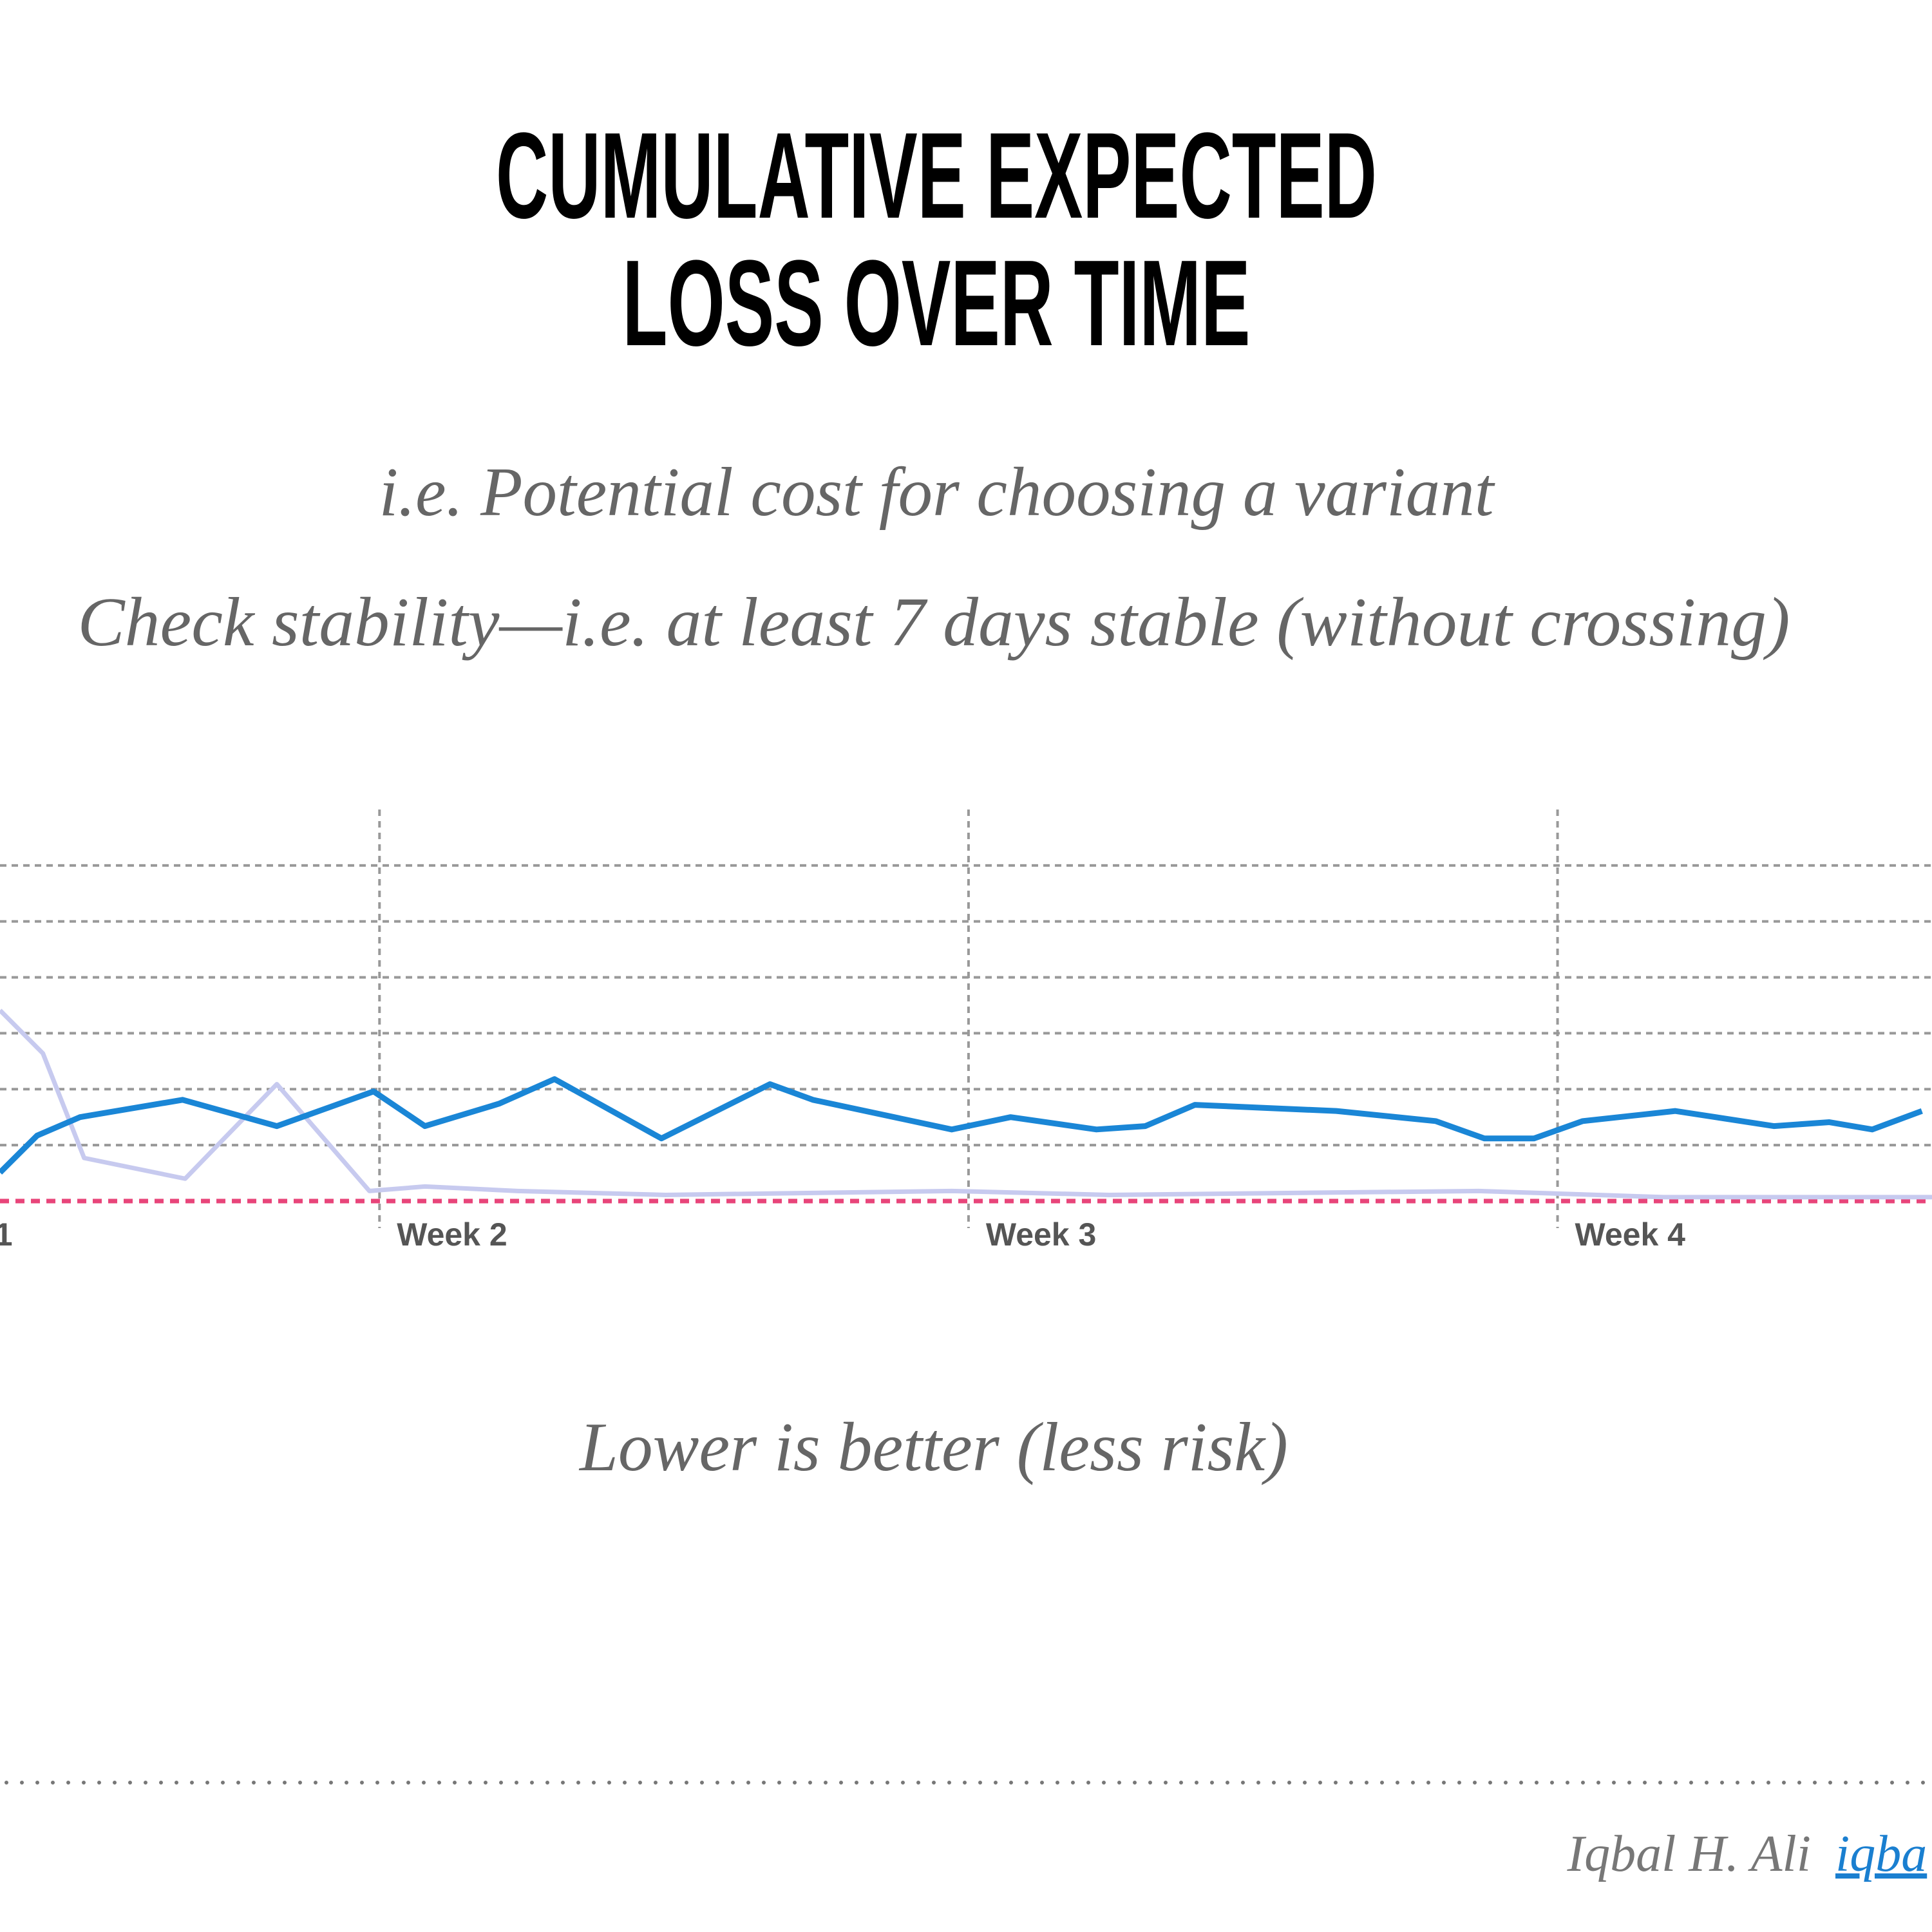 This screenshot has height=1932, width=1932. What do you see at coordinates (1881, 1854) in the screenshot?
I see `author-link: iqba` at bounding box center [1881, 1854].